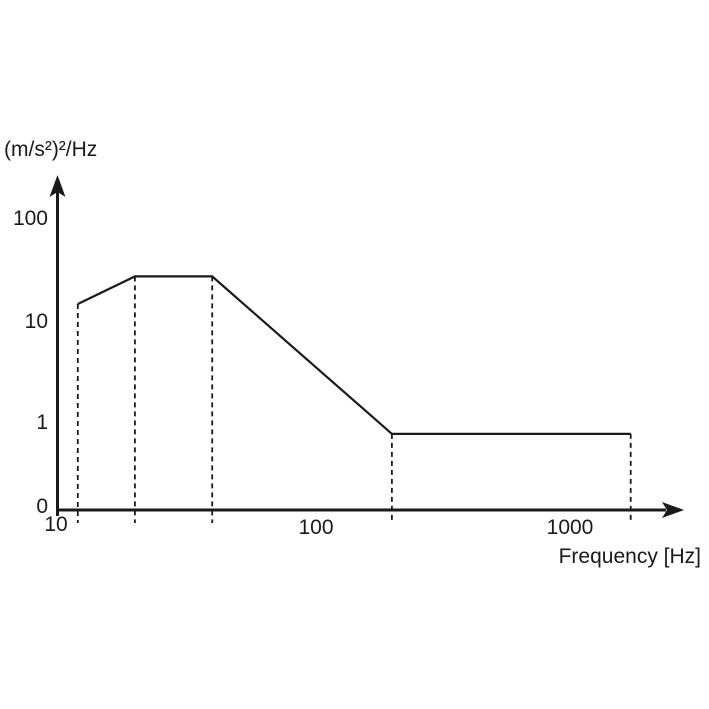 This screenshot has width=709, height=709. Describe the element at coordinates (56, 524) in the screenshot. I see `x-tick-10: 10` at that location.